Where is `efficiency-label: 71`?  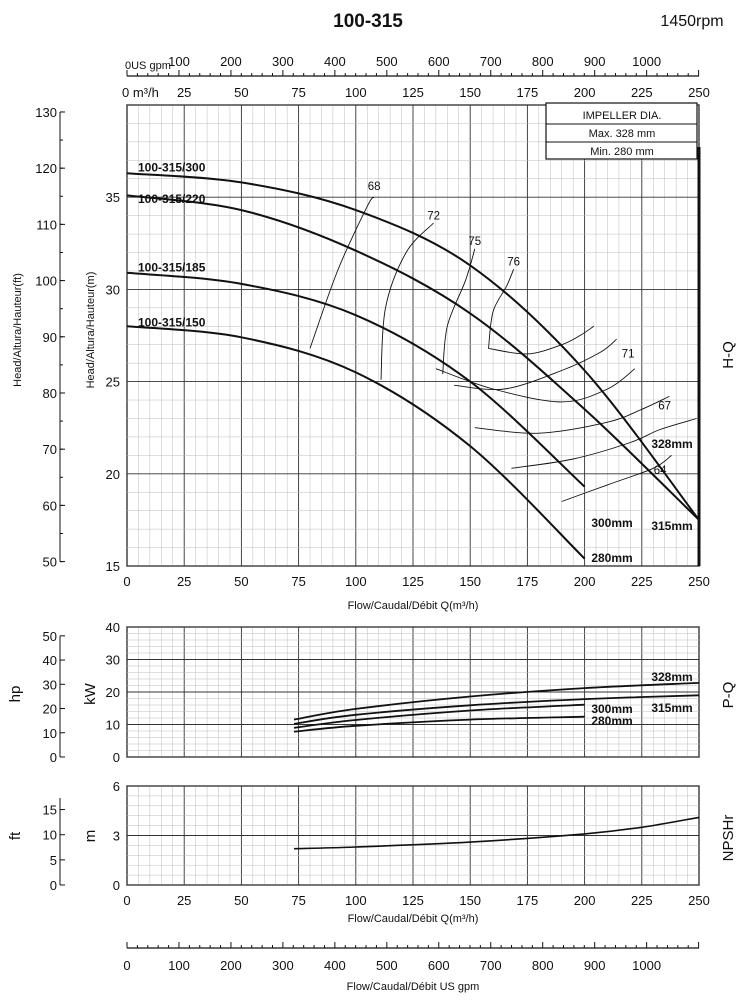 efficiency-label: 71 is located at coordinates (628, 355).